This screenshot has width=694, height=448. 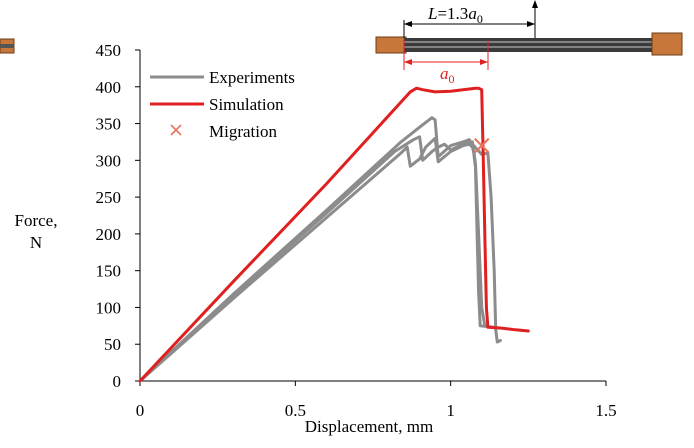 I want to click on load-arrow-up, so click(x=535, y=4).